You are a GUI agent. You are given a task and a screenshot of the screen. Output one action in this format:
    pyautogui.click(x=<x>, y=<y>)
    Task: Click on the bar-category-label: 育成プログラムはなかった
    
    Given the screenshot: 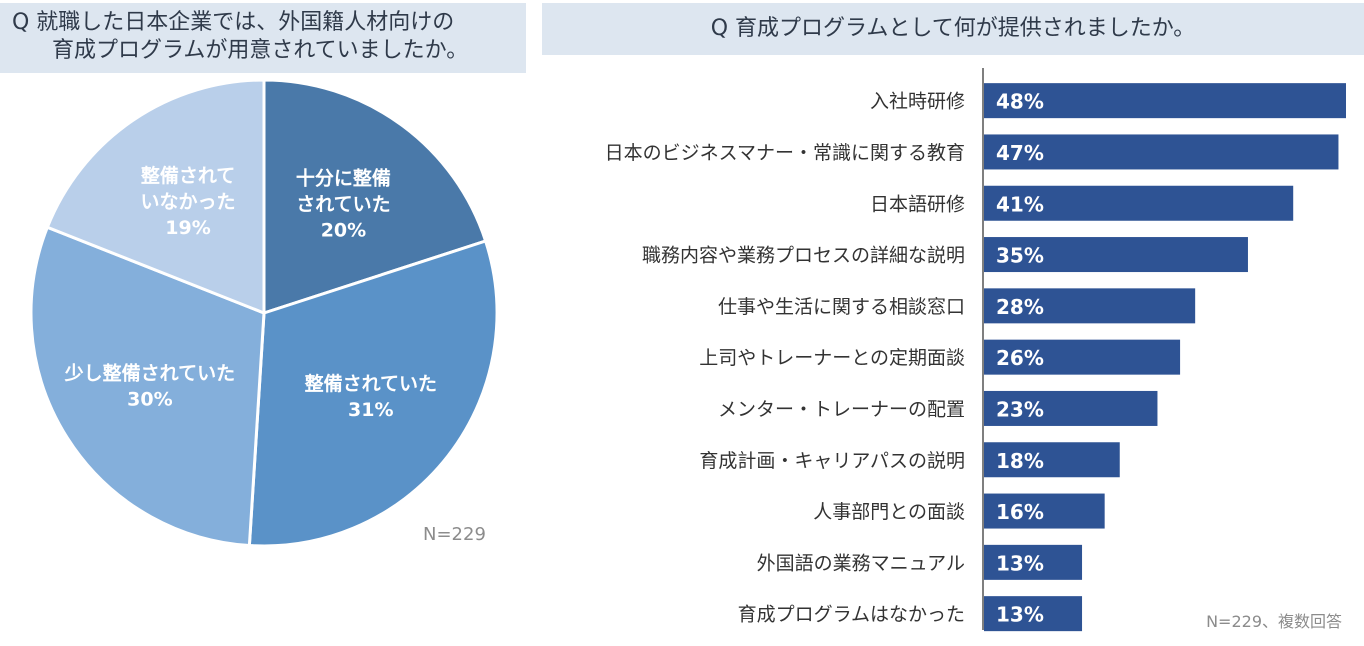 What is the action you would take?
    pyautogui.click(x=851, y=615)
    